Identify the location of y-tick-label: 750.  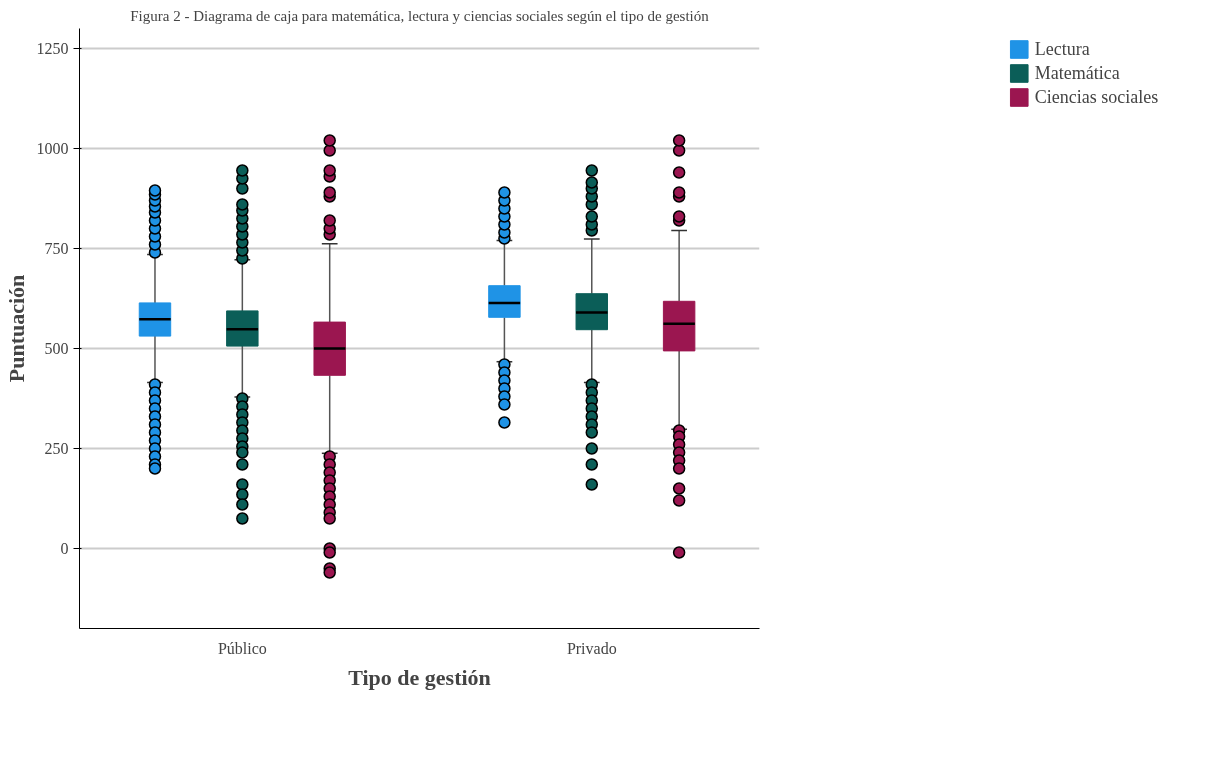
(56, 248).